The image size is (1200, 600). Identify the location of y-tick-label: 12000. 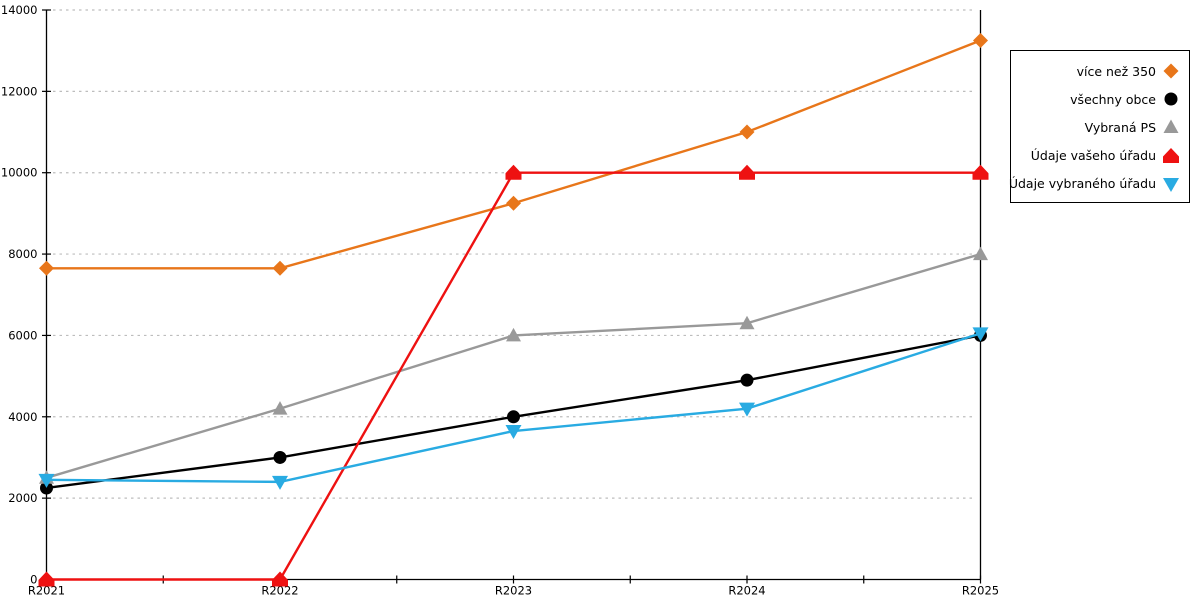
(19, 91).